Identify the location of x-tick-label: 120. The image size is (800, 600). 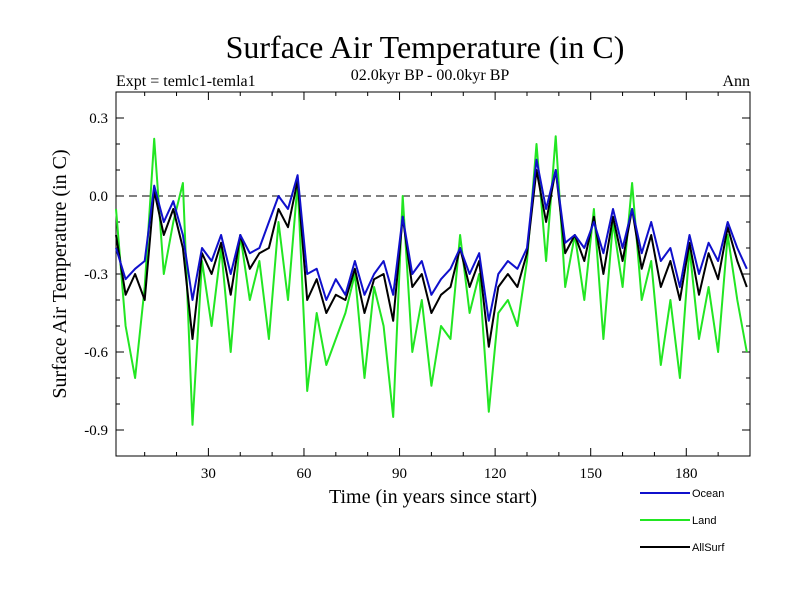
(495, 474).